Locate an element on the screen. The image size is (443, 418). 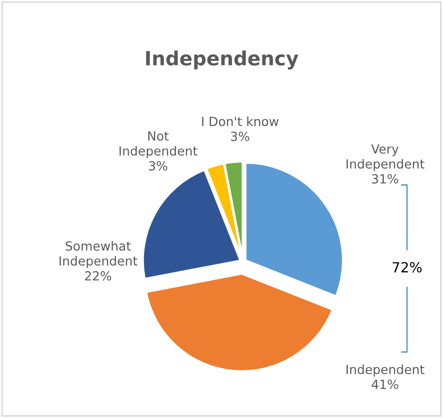
data-label: 31% is located at coordinates (385, 179).